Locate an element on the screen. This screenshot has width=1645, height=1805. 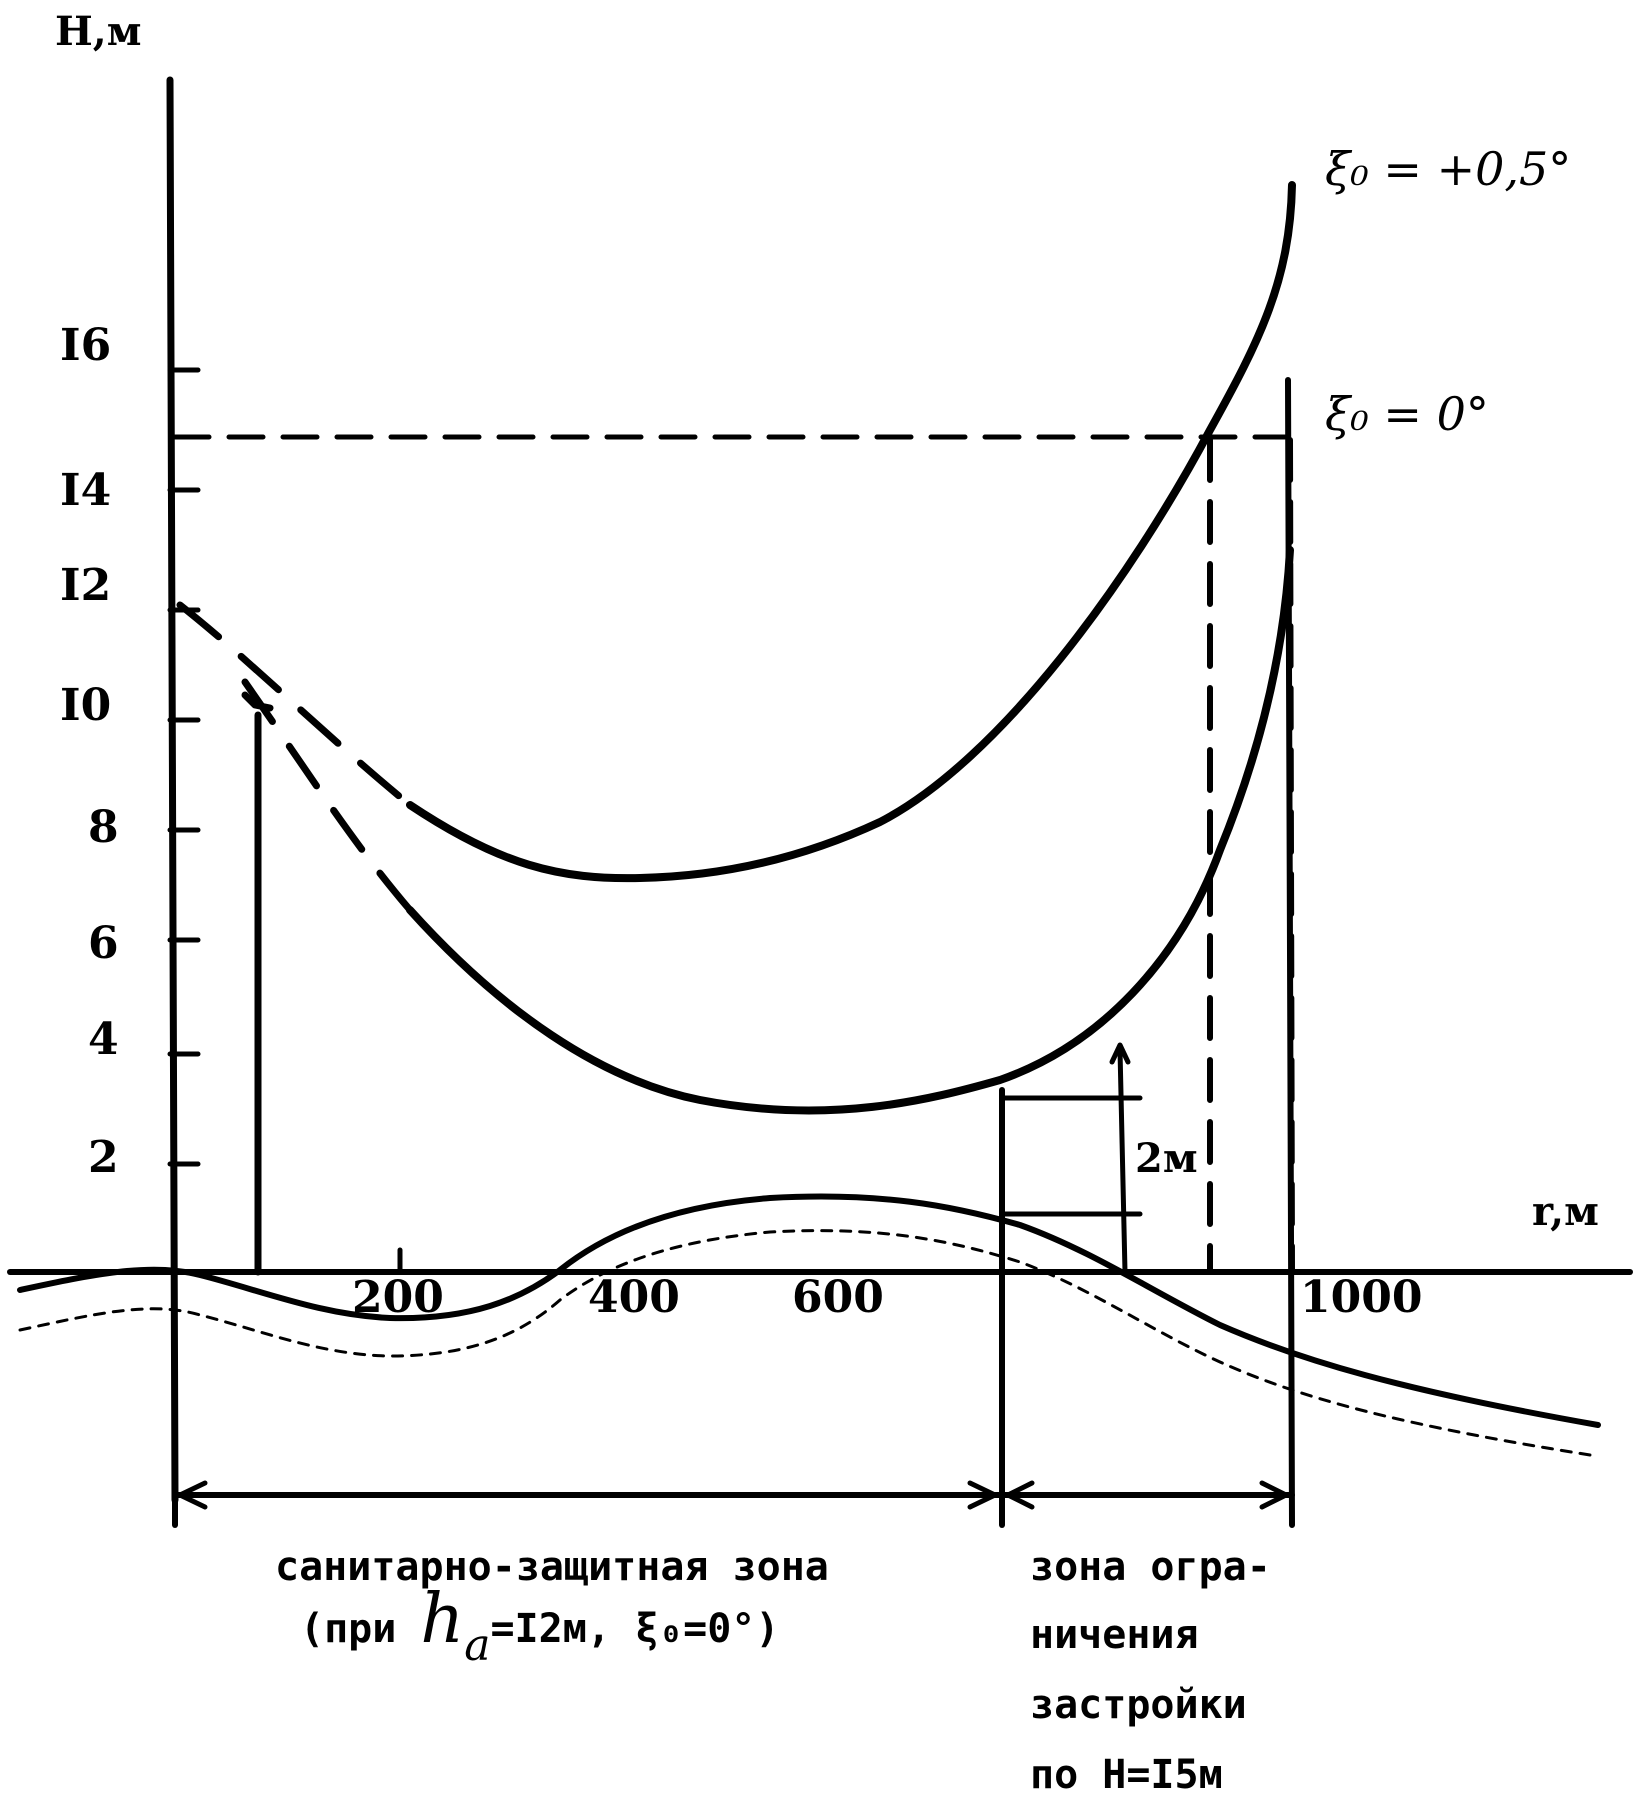
restriction-zone-label-line3: застройки is located at coordinates (1138, 1705).